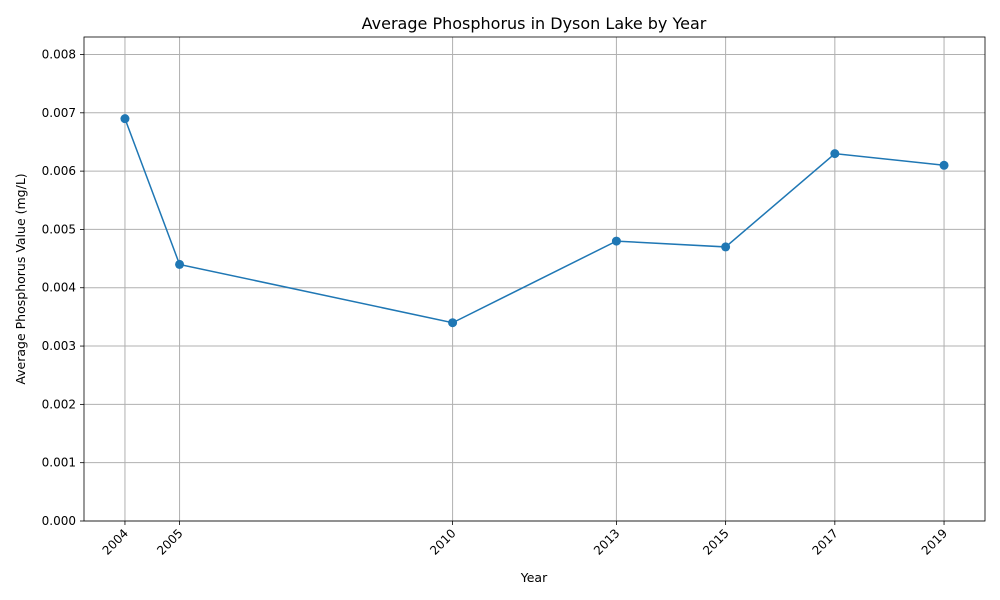 Image resolution: width=1000 pixels, height=600 pixels. What do you see at coordinates (715, 541) in the screenshot?
I see `x-tick-label: 2015` at bounding box center [715, 541].